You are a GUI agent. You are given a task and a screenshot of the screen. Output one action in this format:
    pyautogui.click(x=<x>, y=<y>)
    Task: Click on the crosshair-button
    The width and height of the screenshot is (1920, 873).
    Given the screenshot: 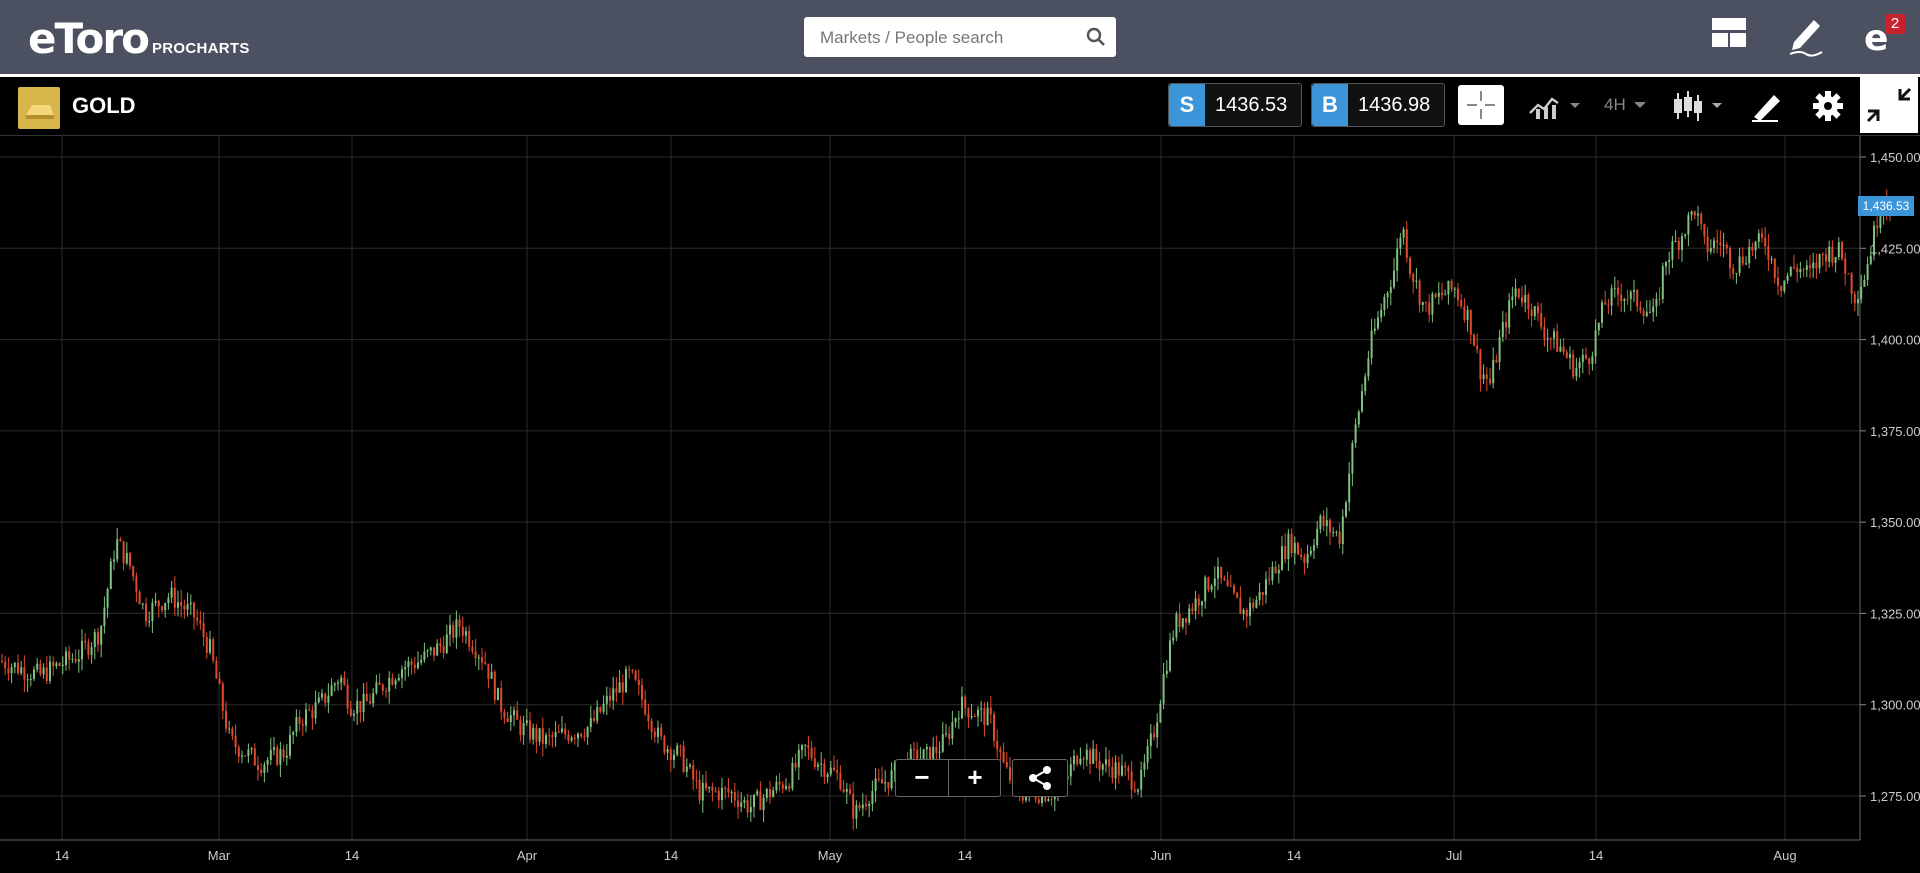 What is the action you would take?
    pyautogui.click(x=1481, y=105)
    